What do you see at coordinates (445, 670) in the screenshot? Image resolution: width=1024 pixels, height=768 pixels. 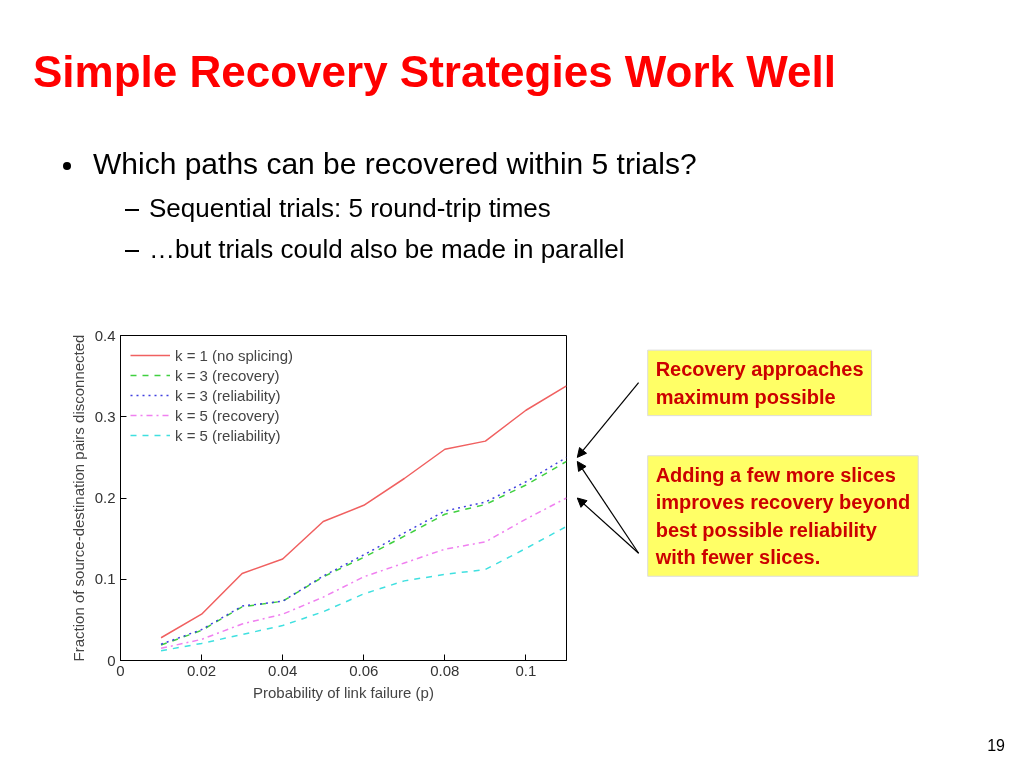 I see `x-tick-label: 0.08` at bounding box center [445, 670].